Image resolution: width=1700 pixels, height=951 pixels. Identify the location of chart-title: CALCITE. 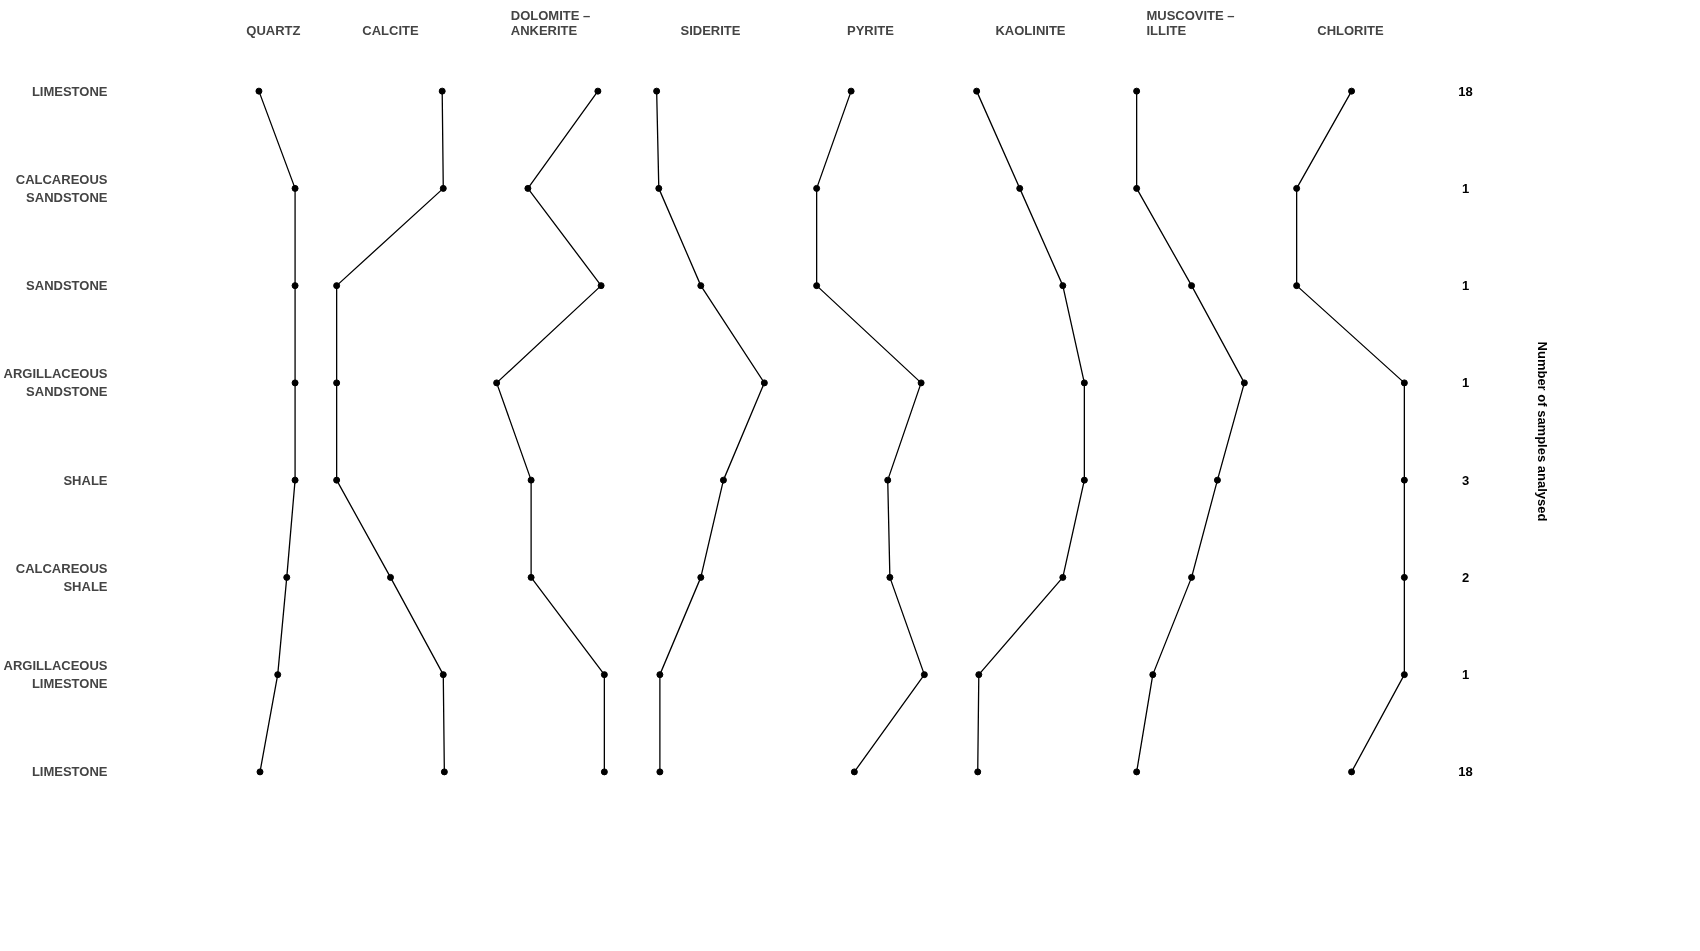
(390, 30).